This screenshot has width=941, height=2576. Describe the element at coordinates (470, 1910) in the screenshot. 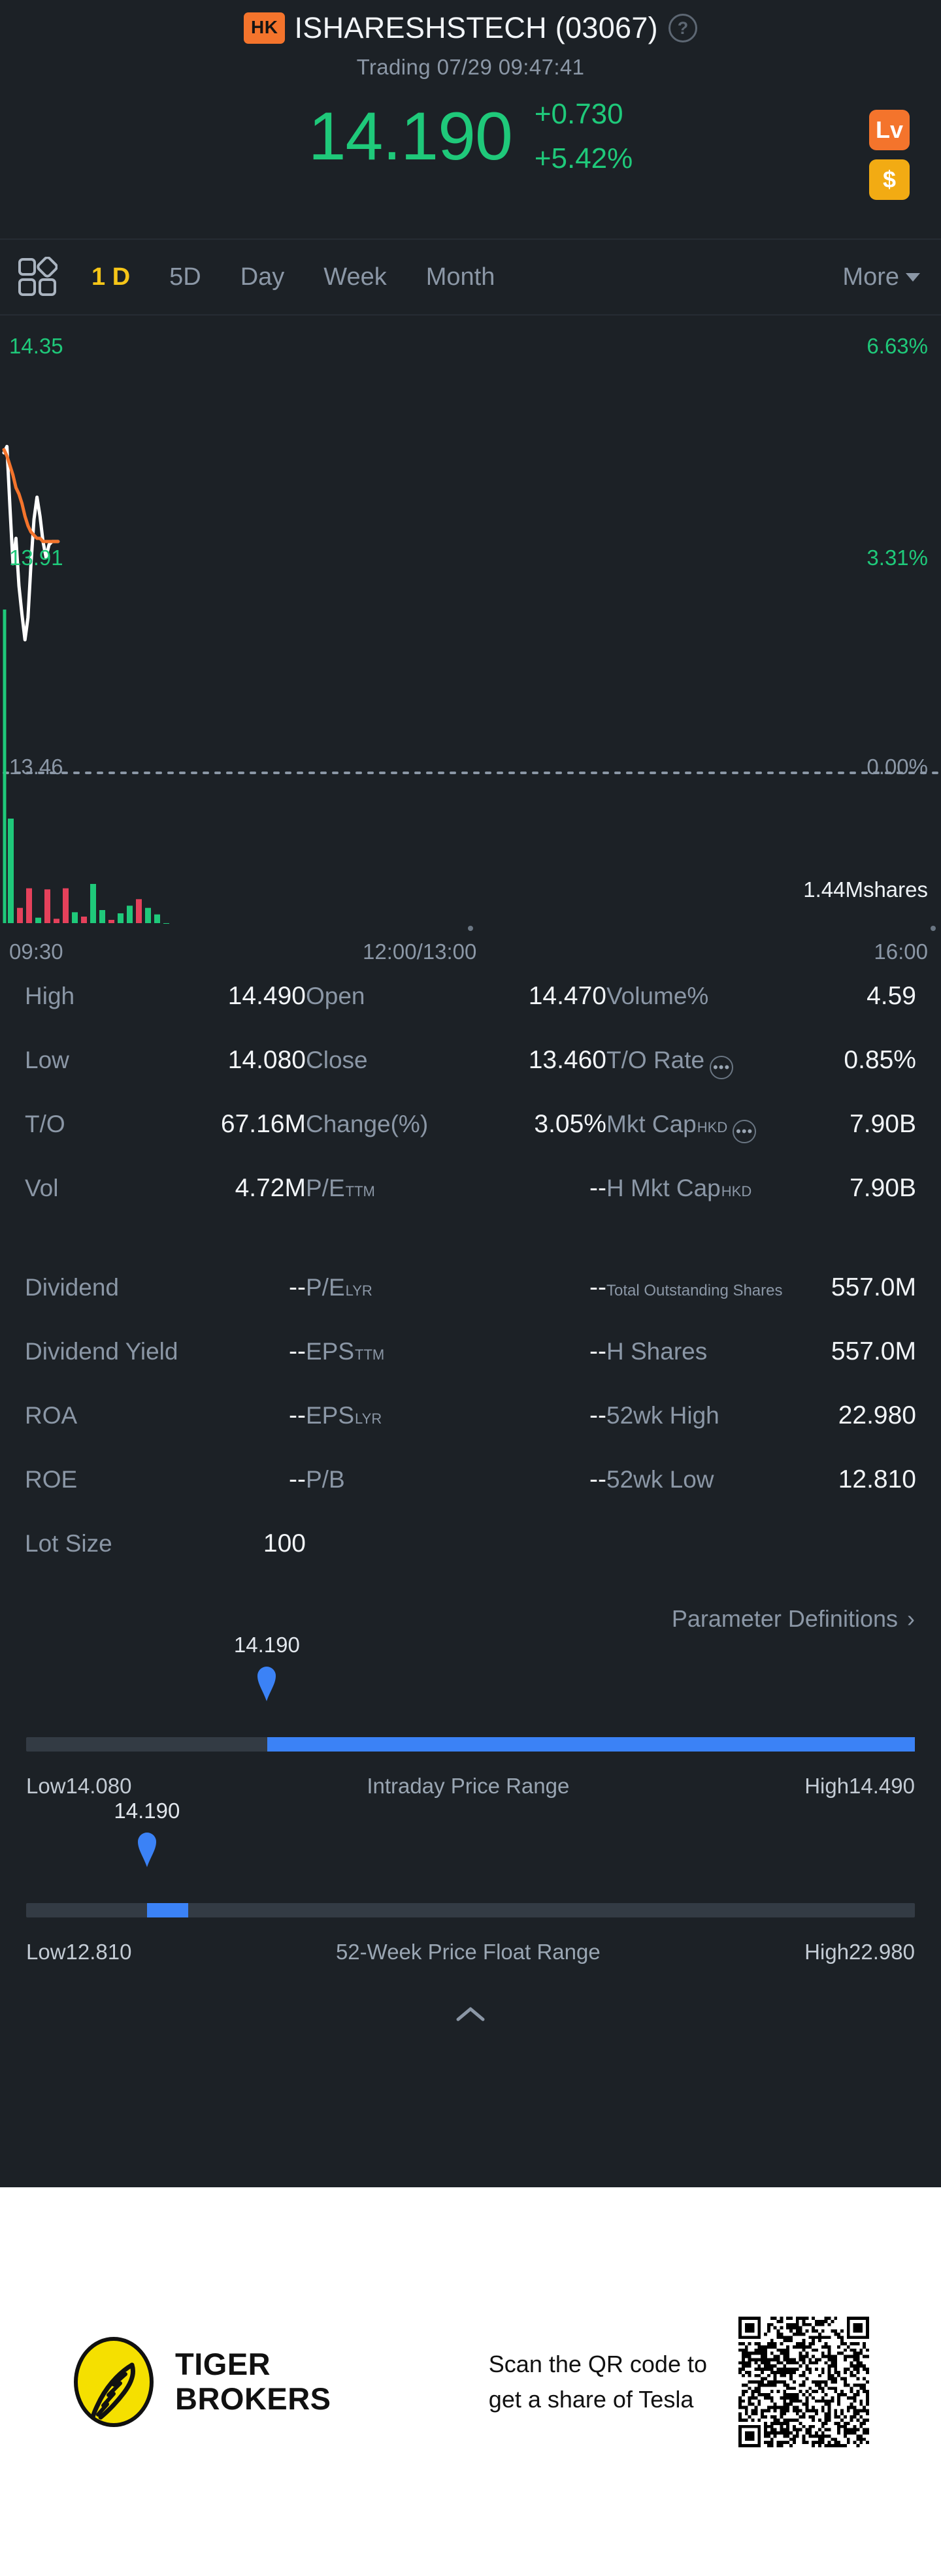

I see `slider-track-52week-price-range` at that location.